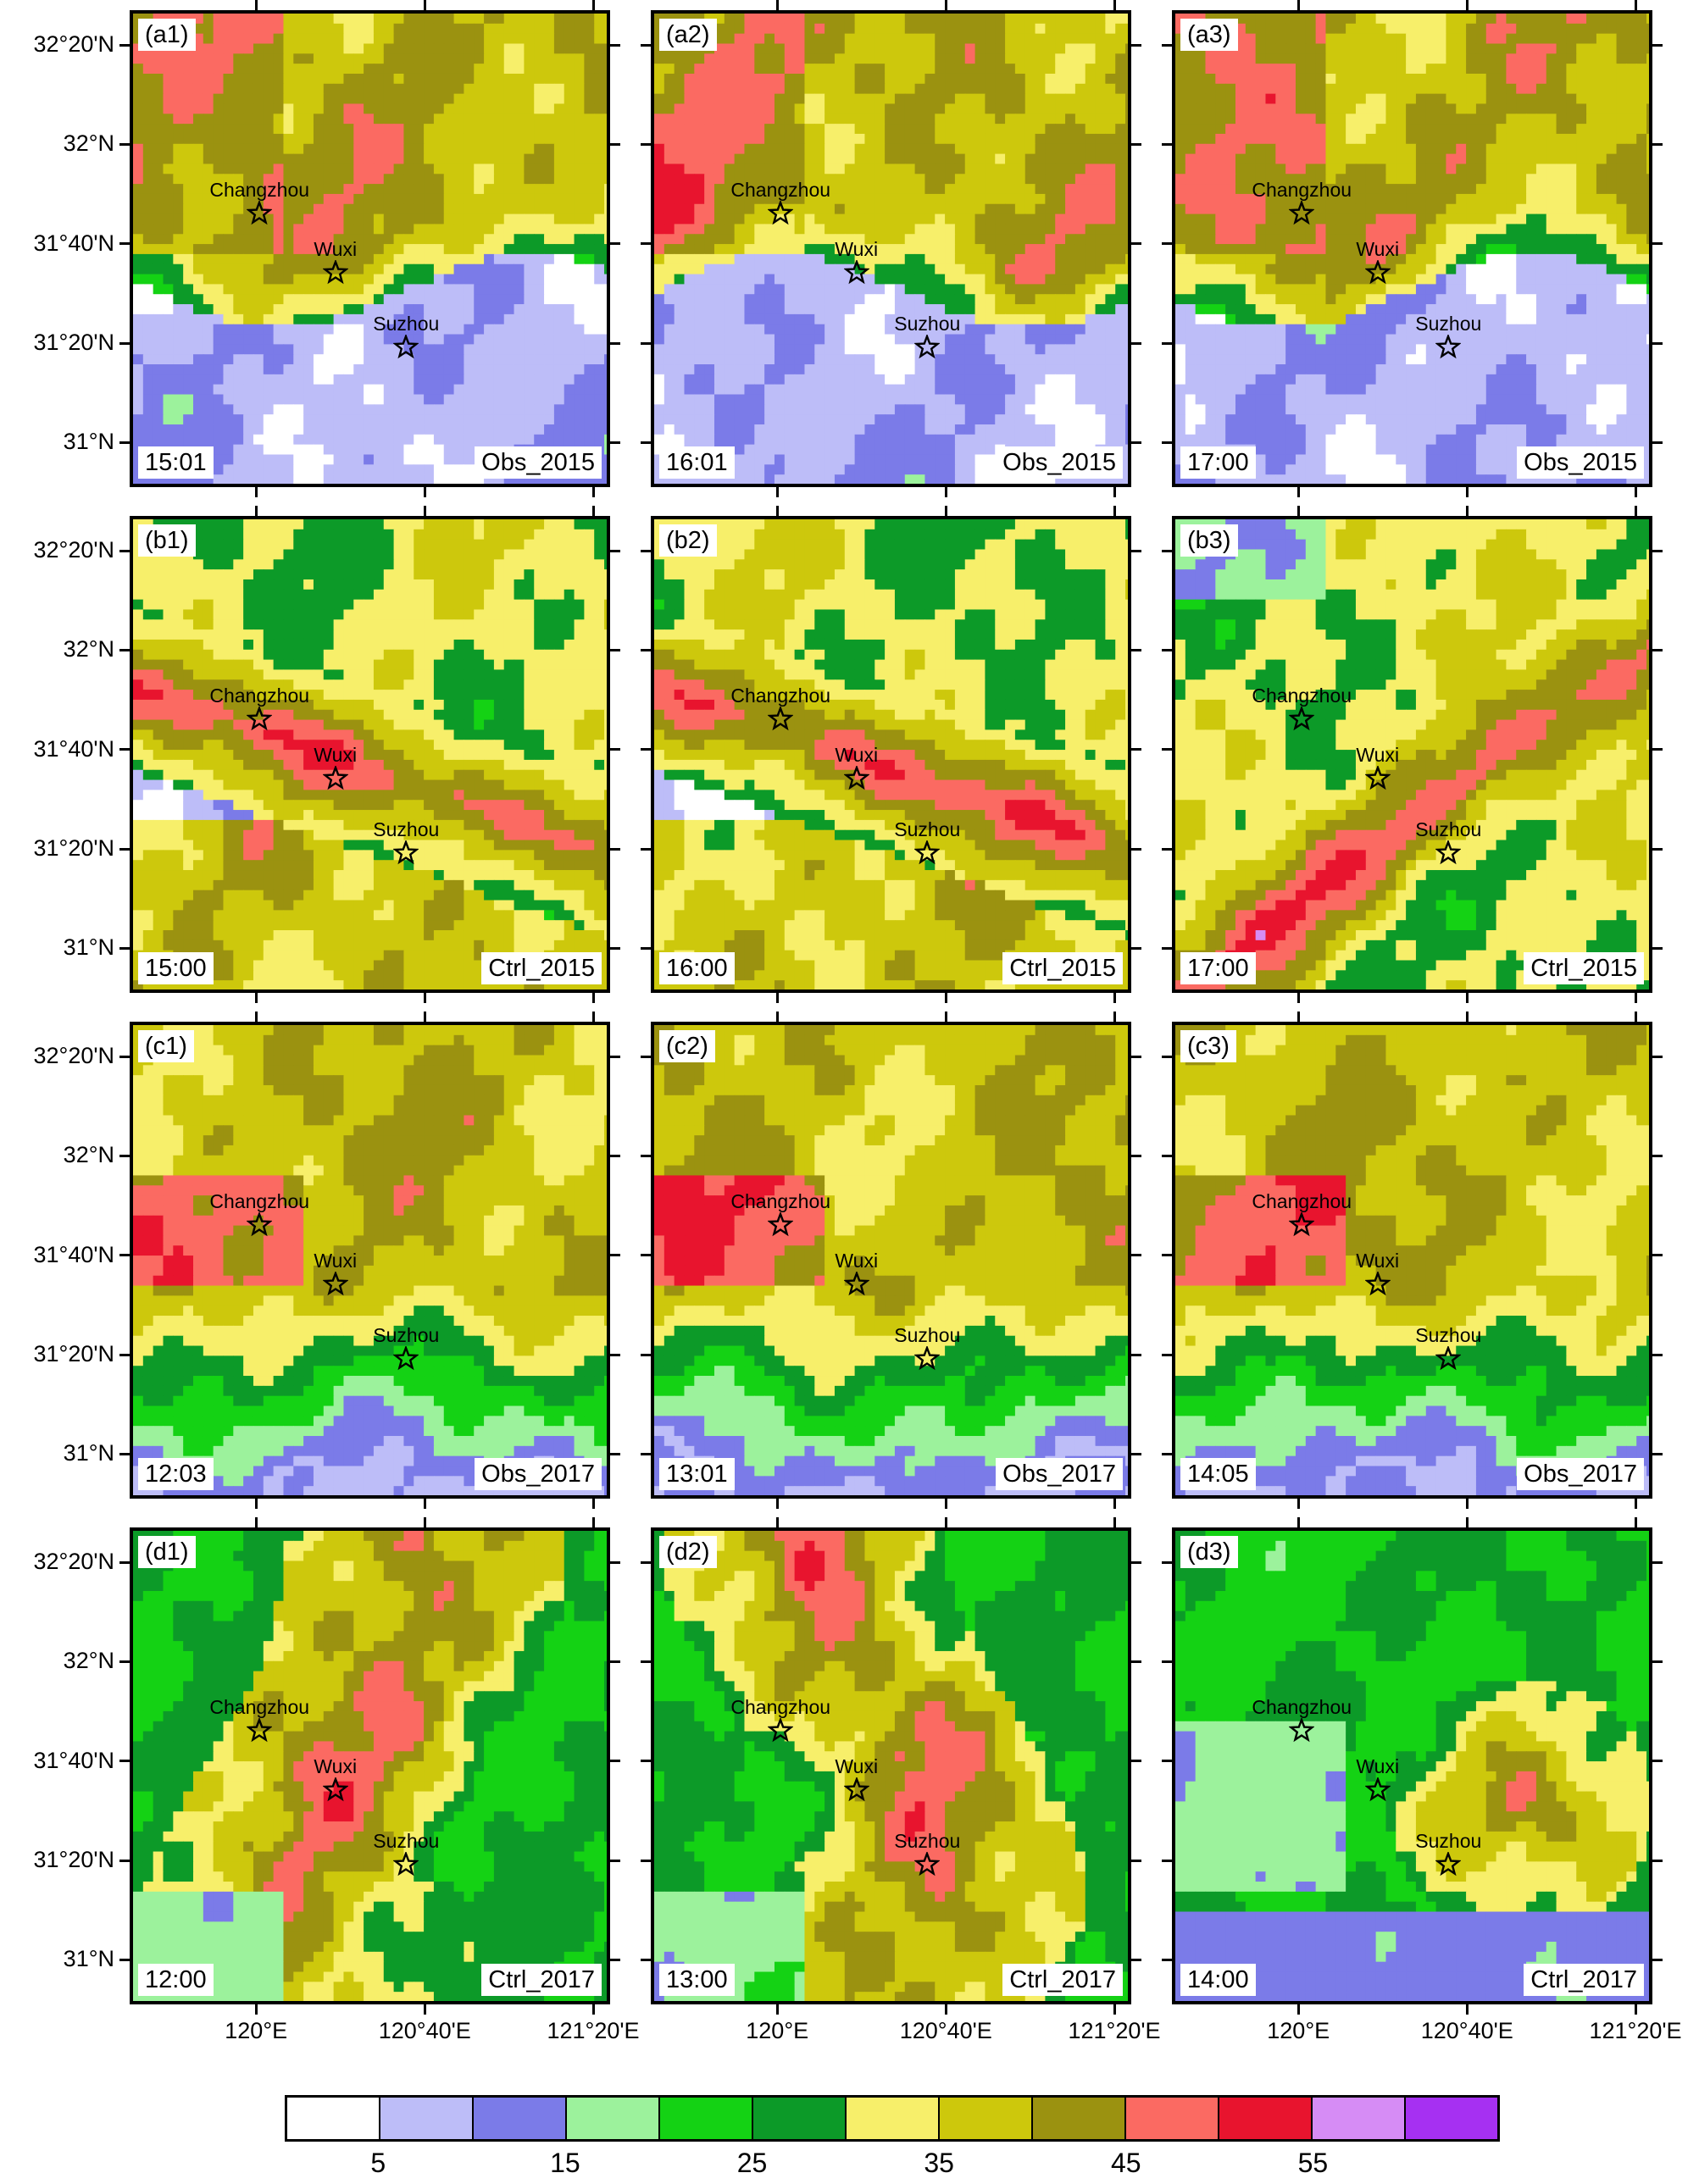 The height and width of the screenshot is (2184, 1699). I want to click on panel-id-label: (a2), so click(688, 35).